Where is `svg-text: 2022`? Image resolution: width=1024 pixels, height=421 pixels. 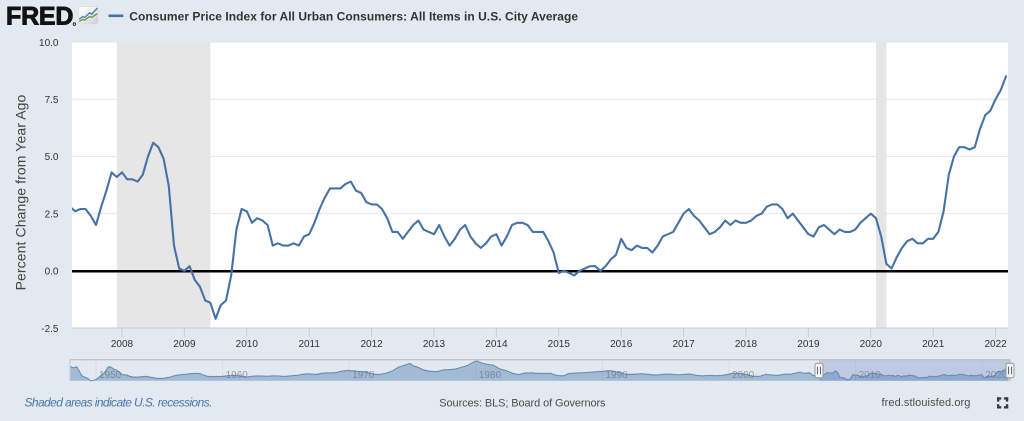
svg-text: 2022 is located at coordinates (995, 344).